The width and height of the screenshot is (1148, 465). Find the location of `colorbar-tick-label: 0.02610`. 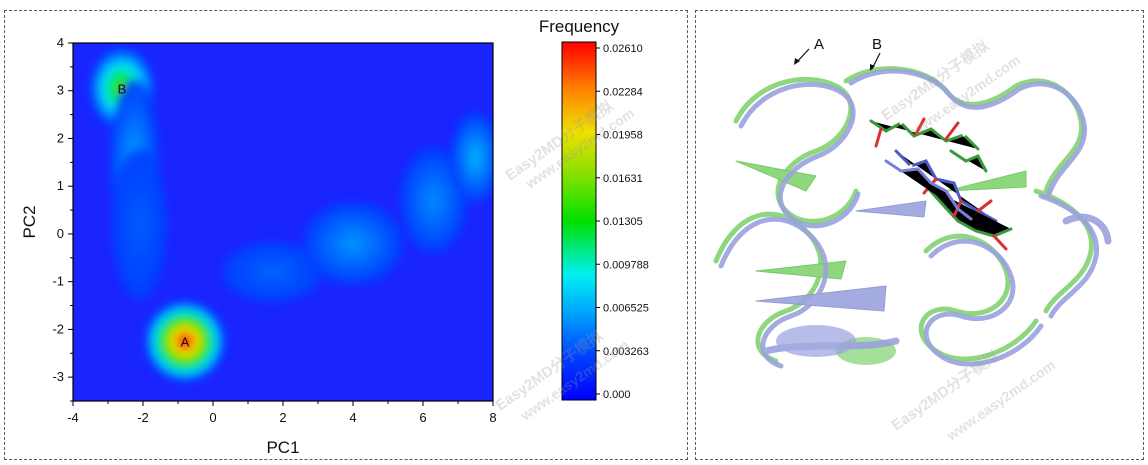

colorbar-tick-label: 0.02610 is located at coordinates (623, 49).